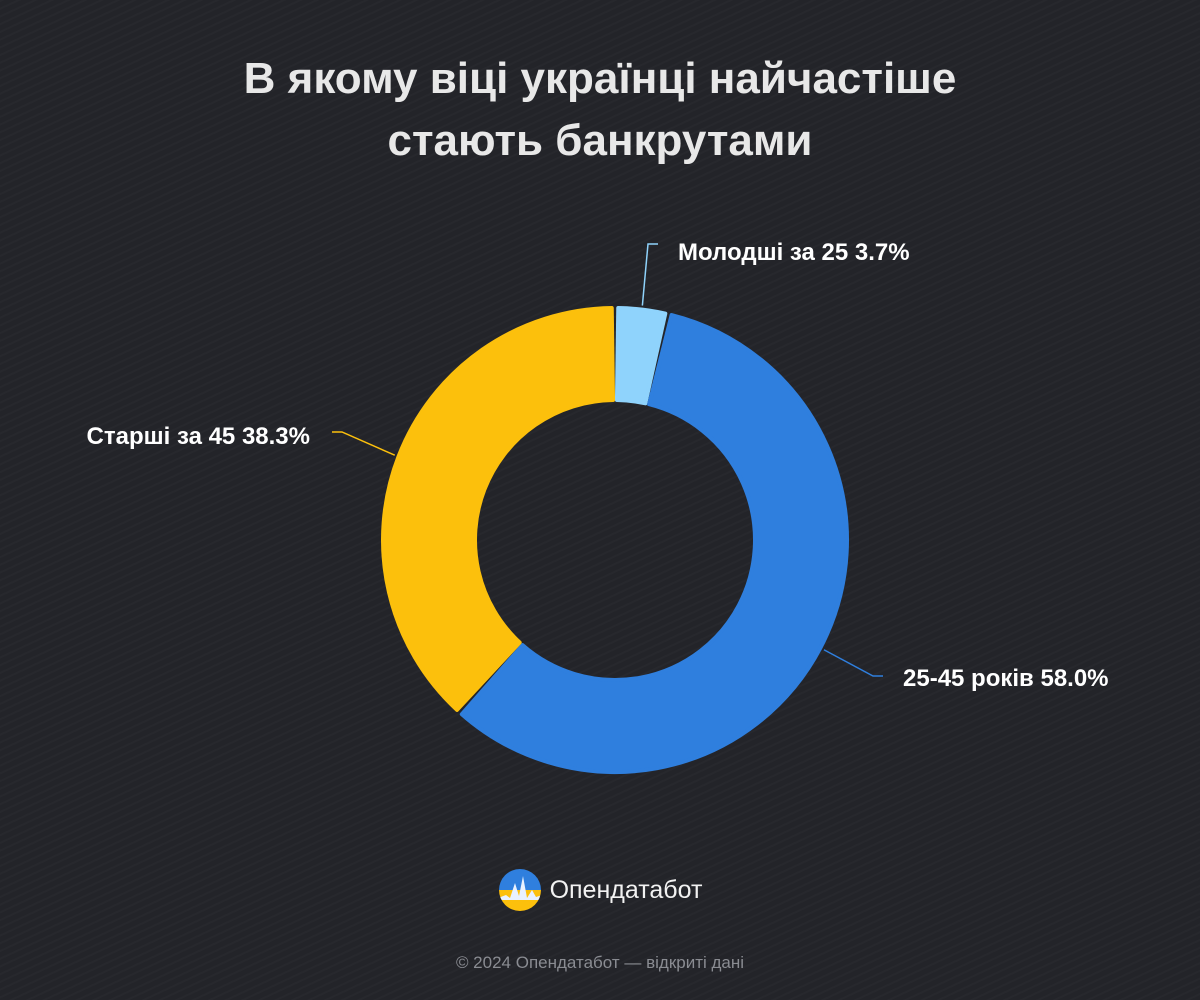  I want to click on copyright-footer: © 2024 Опендатабот — відкриті дані, so click(600, 962).